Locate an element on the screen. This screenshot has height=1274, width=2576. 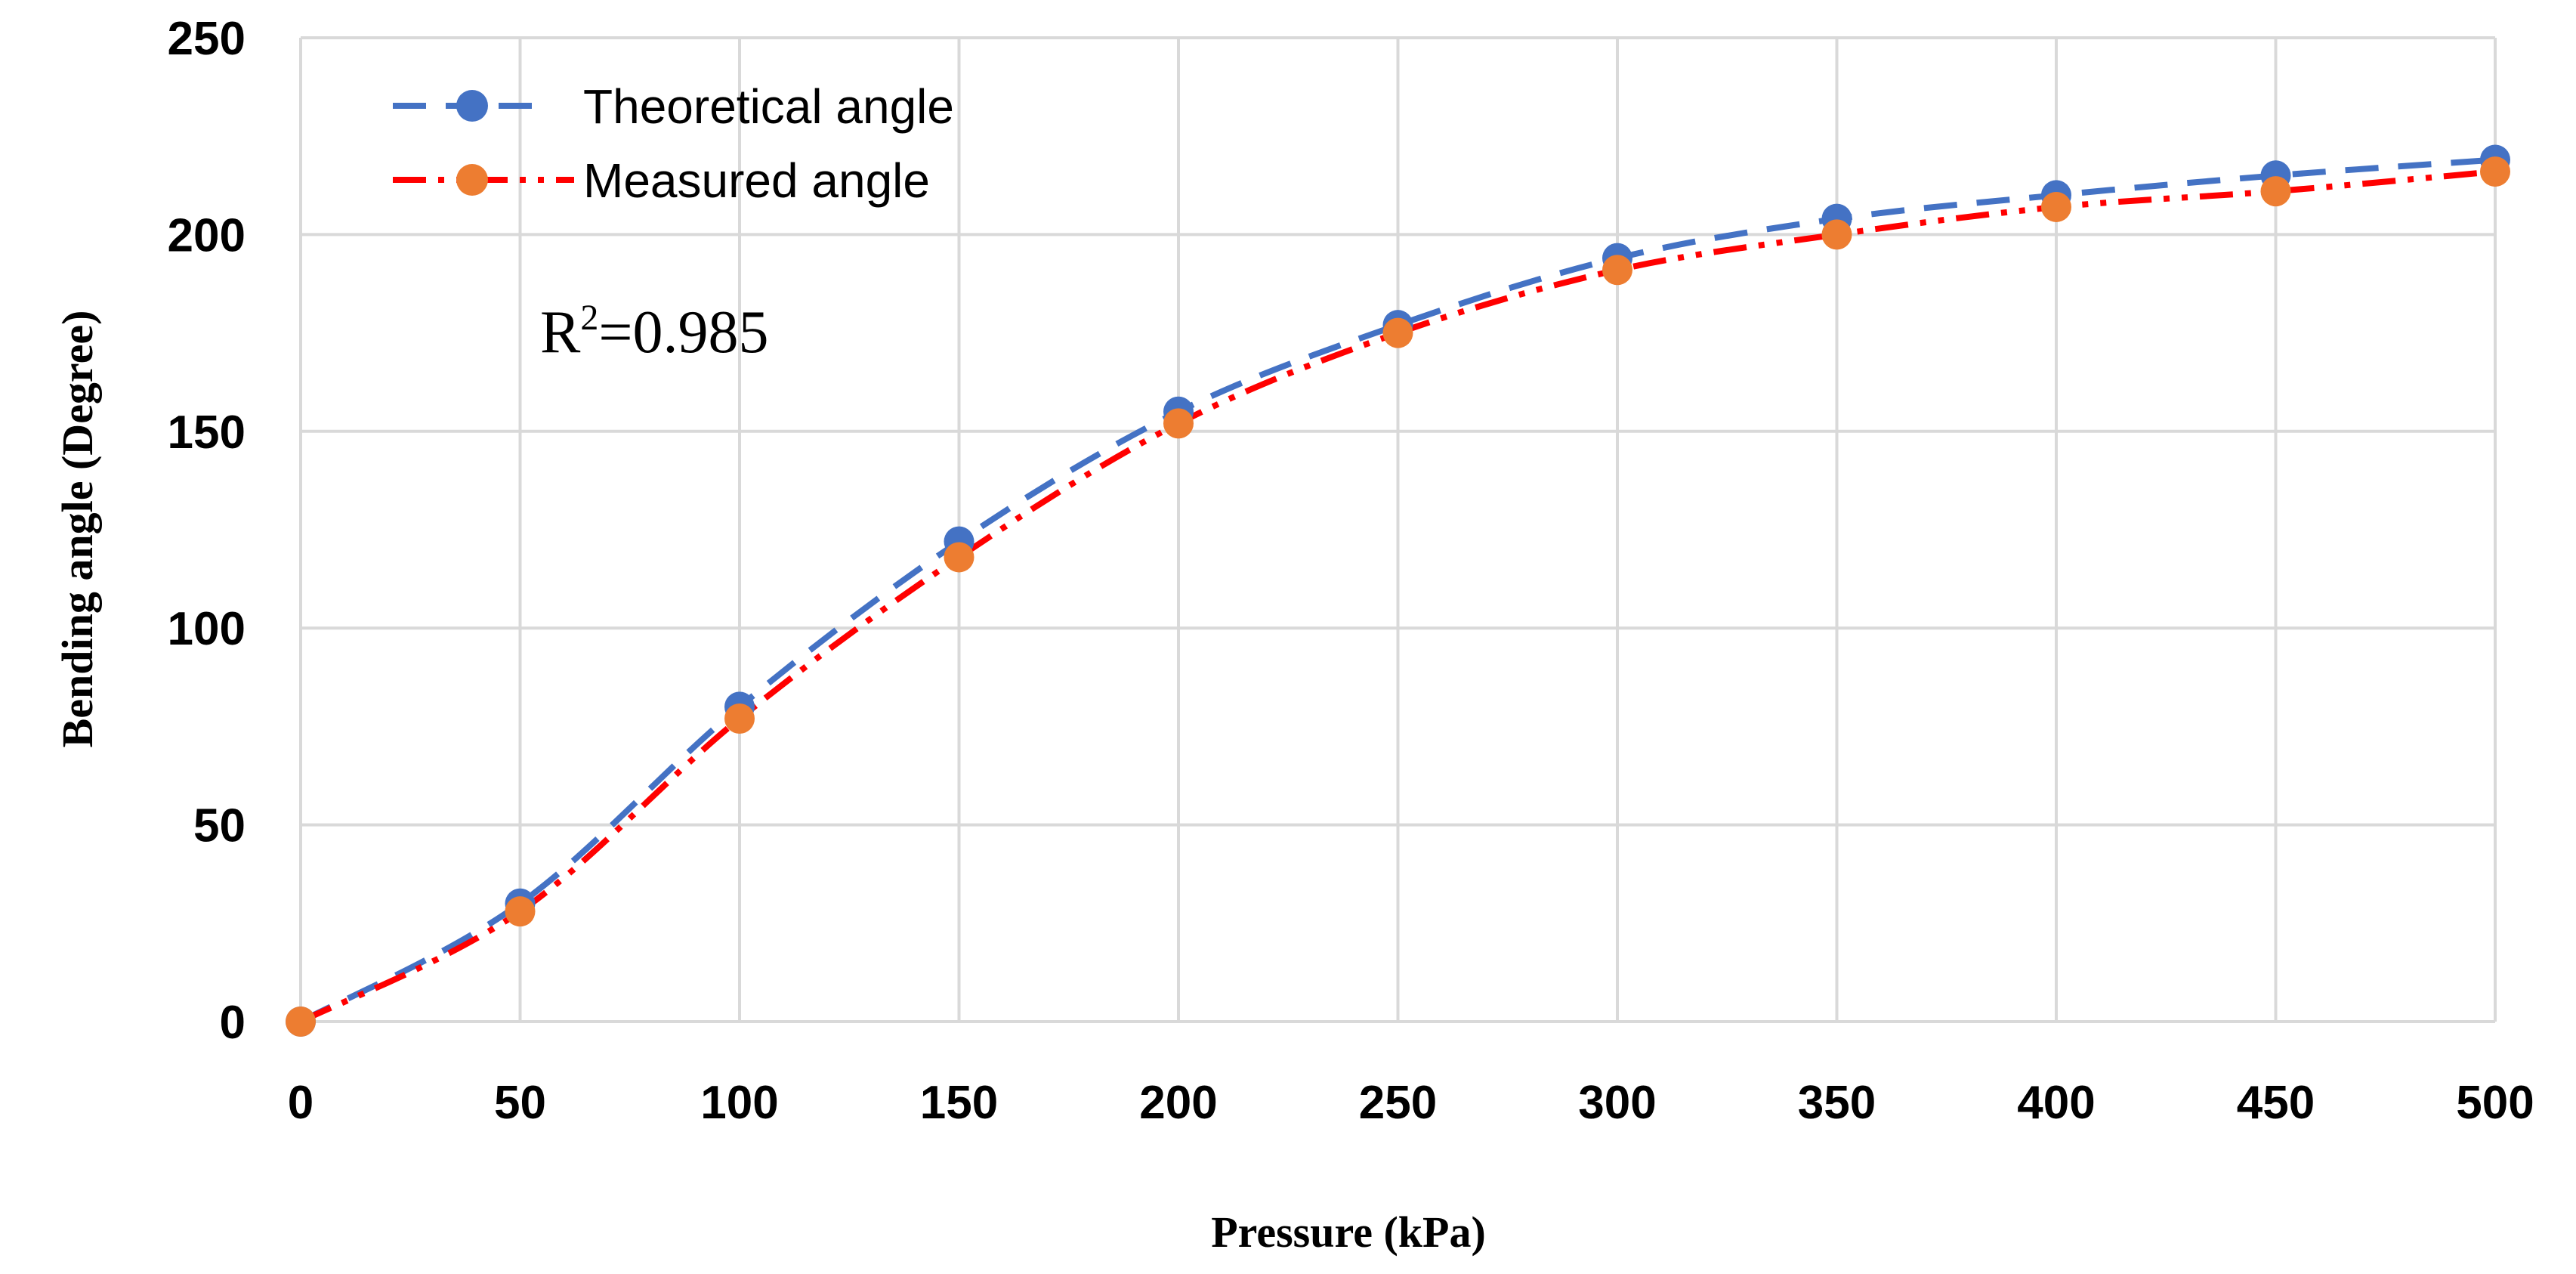
r-squared-value: =0.985 is located at coordinates (683, 332).